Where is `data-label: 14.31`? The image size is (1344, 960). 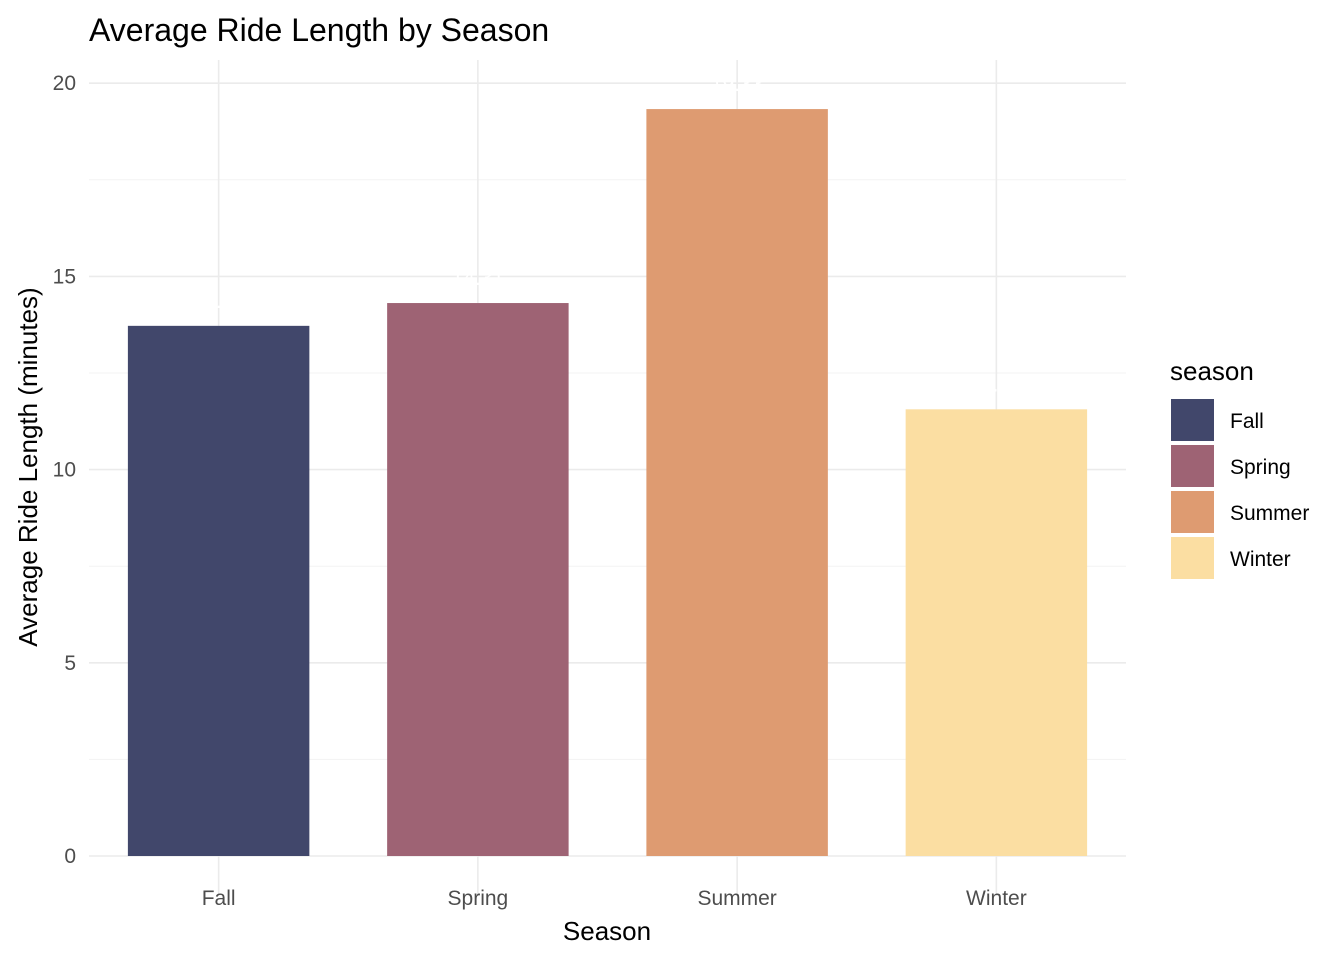
data-label: 14.31 is located at coordinates (478, 278).